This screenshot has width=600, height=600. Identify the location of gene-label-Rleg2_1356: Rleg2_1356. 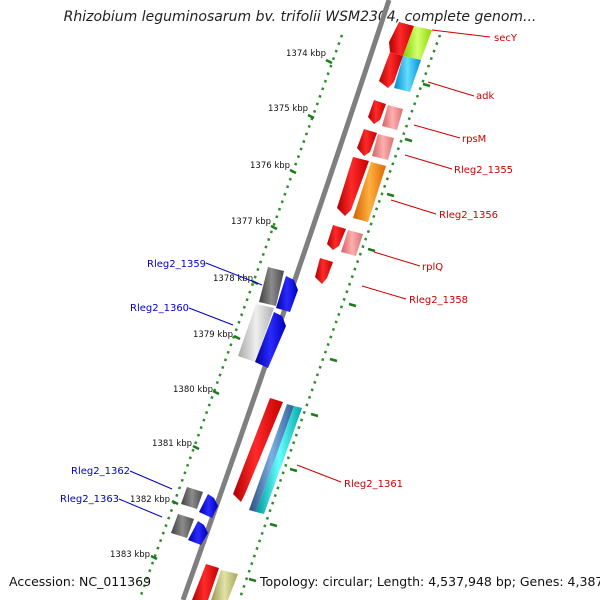
(468, 215).